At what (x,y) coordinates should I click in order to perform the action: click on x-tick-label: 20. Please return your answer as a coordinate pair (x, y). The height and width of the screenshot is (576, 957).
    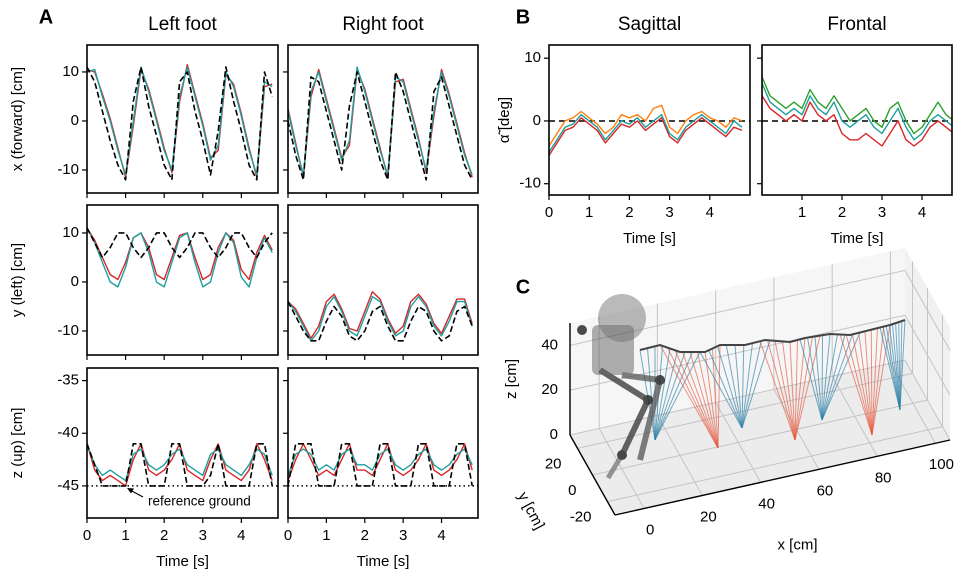
    Looking at the image, I should click on (708, 516).